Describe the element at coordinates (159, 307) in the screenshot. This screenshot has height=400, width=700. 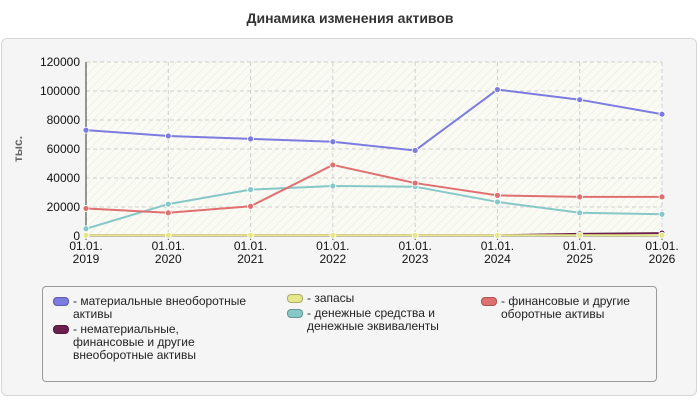
I see `legend-label: - материальные внеоборотные активы` at that location.